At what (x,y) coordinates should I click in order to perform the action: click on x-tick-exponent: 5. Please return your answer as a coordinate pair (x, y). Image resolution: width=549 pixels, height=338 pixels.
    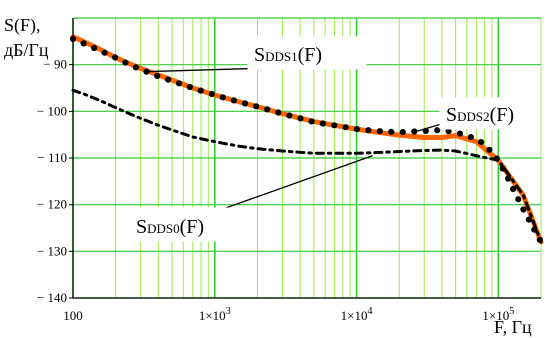
    Looking at the image, I should click on (511, 311).